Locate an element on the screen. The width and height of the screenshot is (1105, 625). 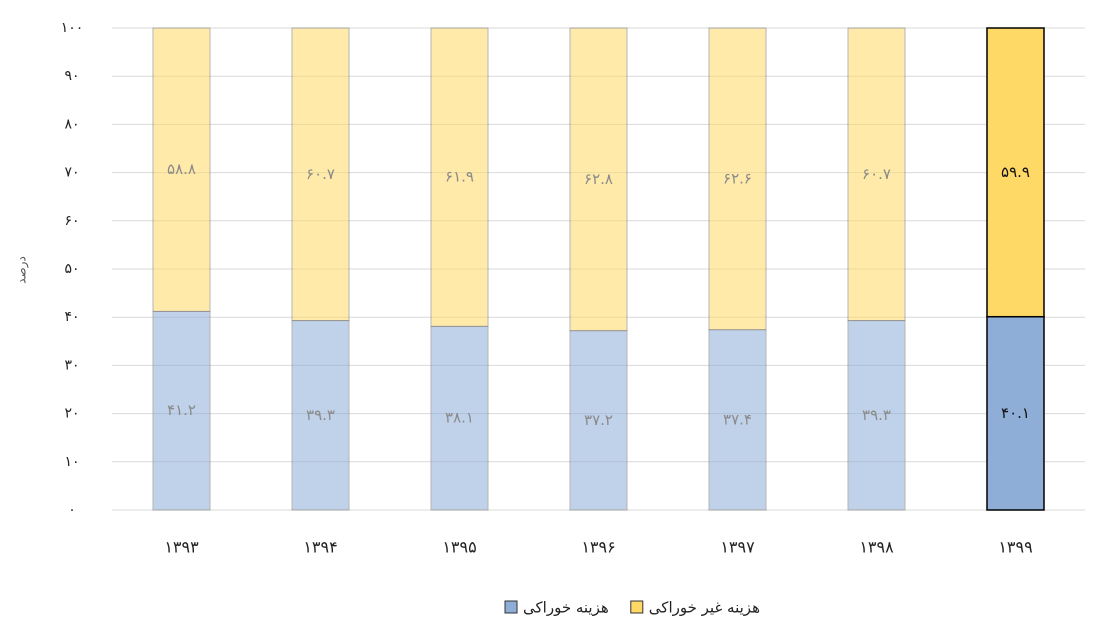
x-tick-label: ۱۳۹۵ is located at coordinates (459, 547).